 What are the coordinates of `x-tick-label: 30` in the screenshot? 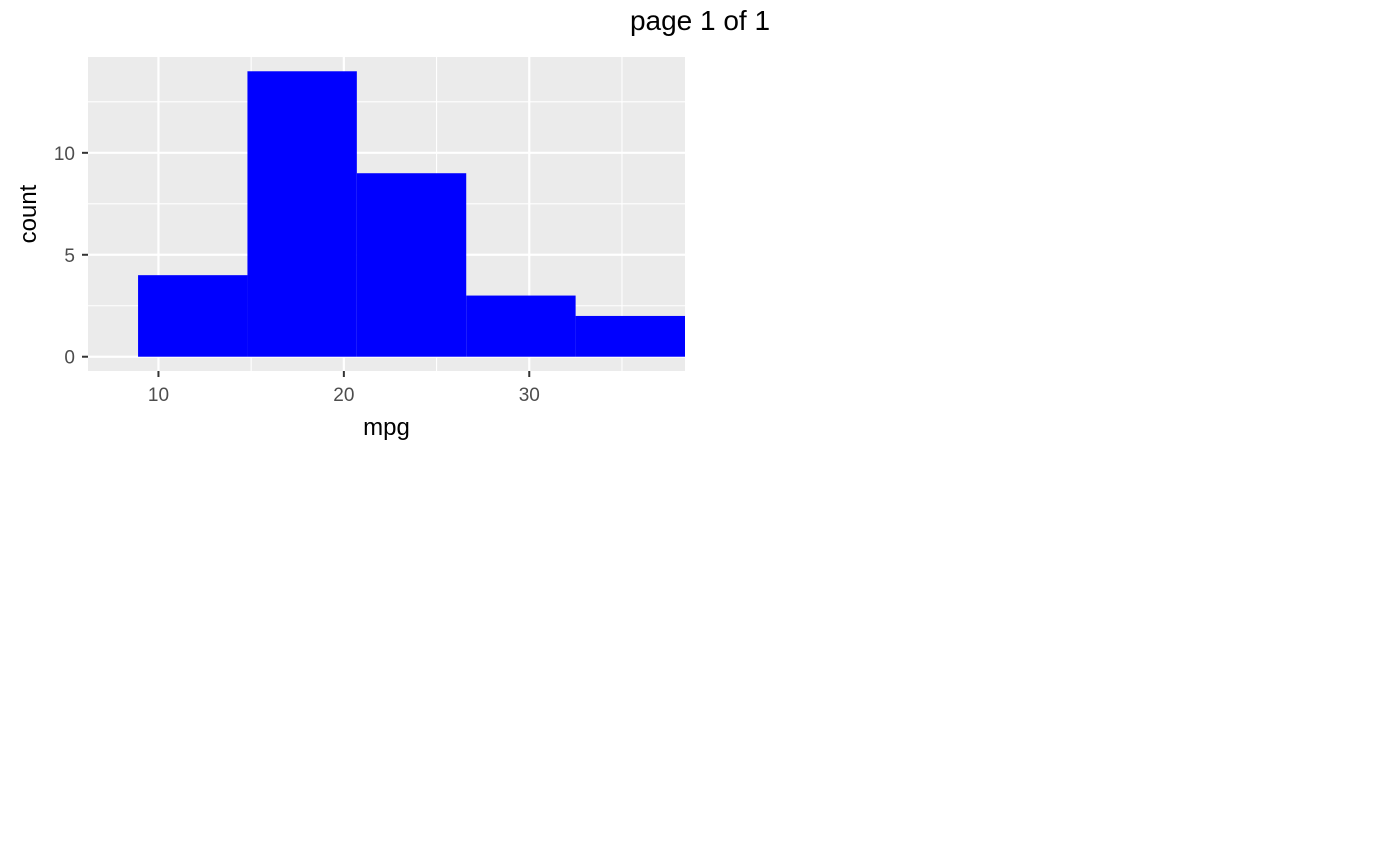 It's located at (529, 395).